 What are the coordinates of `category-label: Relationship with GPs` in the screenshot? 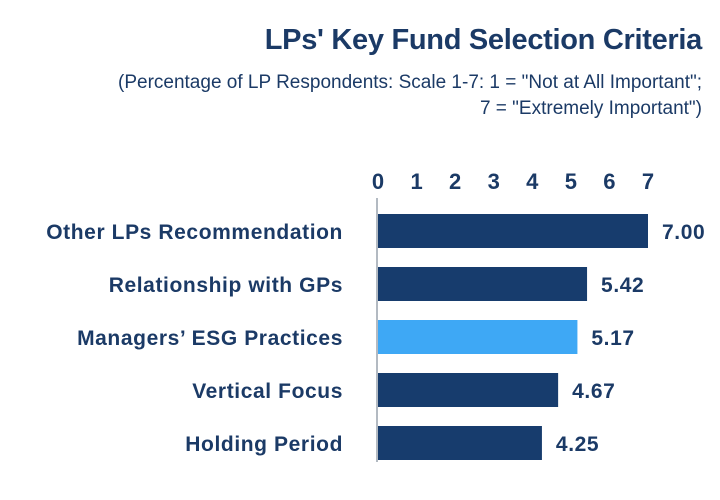 It's located at (226, 285).